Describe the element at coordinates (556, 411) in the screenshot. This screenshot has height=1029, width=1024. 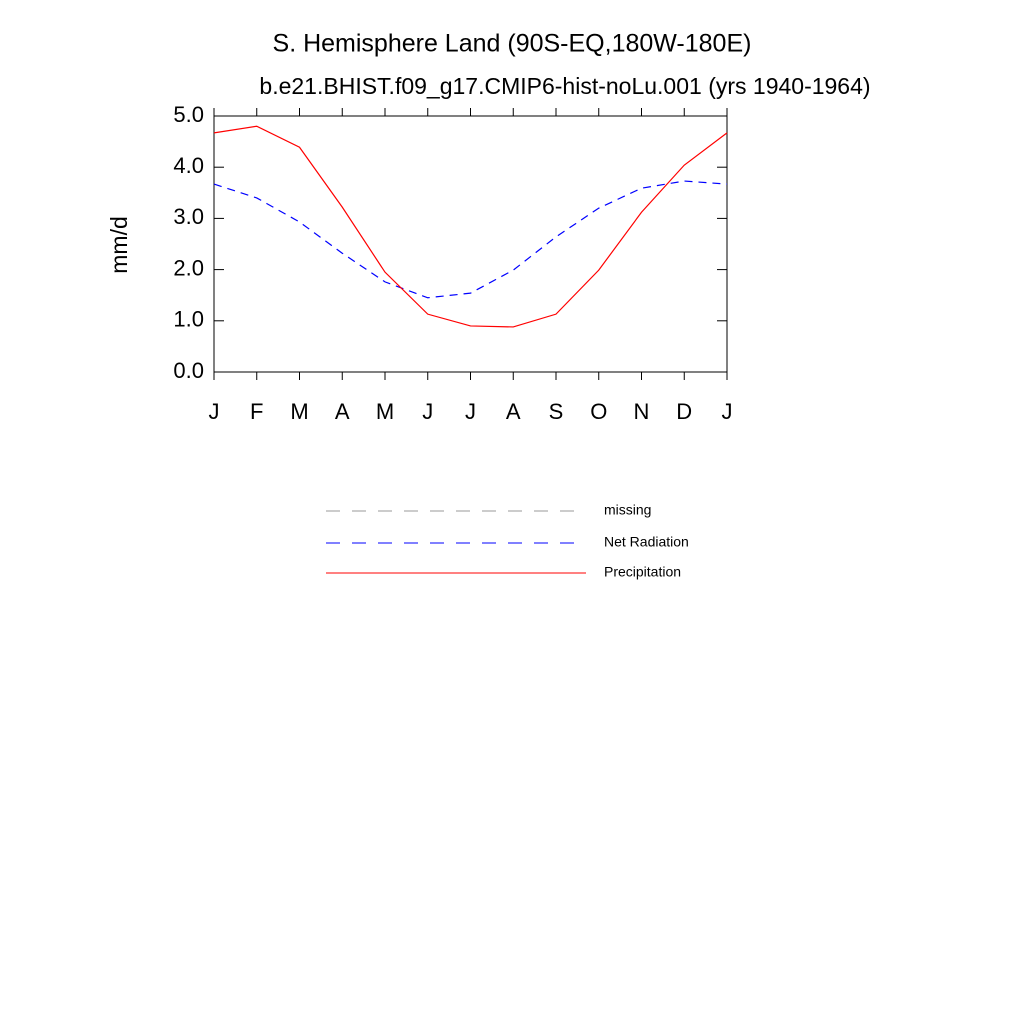
I see `x-tick-label: S` at that location.